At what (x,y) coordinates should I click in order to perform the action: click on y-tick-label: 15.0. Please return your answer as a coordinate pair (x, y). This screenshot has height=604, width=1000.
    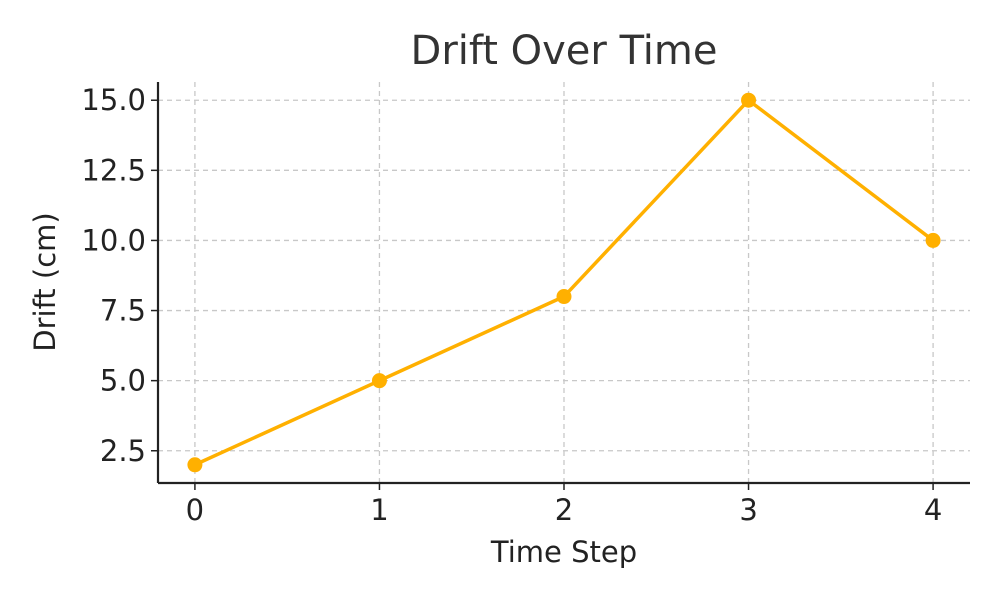
    Looking at the image, I should click on (113, 100).